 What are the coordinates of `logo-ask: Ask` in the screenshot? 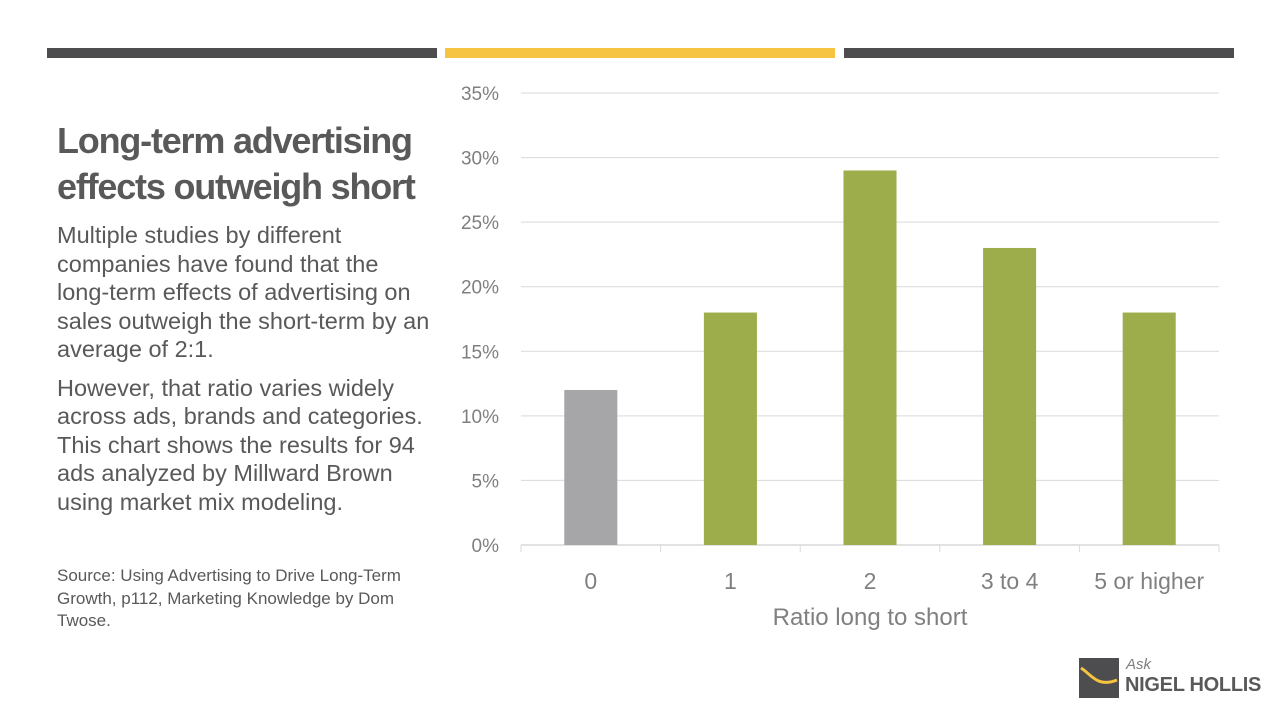 It's located at (1139, 664).